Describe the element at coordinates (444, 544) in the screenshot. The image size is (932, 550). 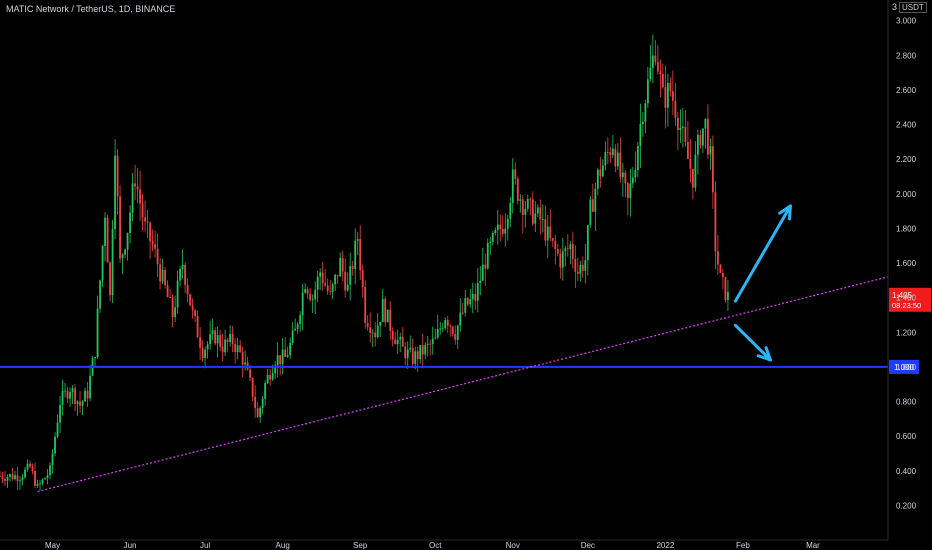
I see `time-axis: May Jun Jul Aug Sep Oct Nov Dec 2022 Feb Mar` at that location.